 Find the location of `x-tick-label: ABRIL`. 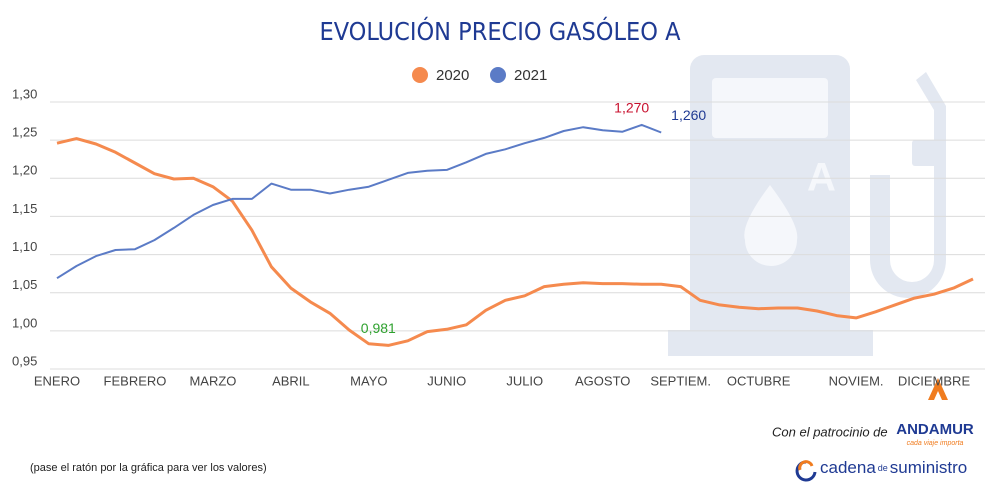

x-tick-label: ABRIL is located at coordinates (291, 380).